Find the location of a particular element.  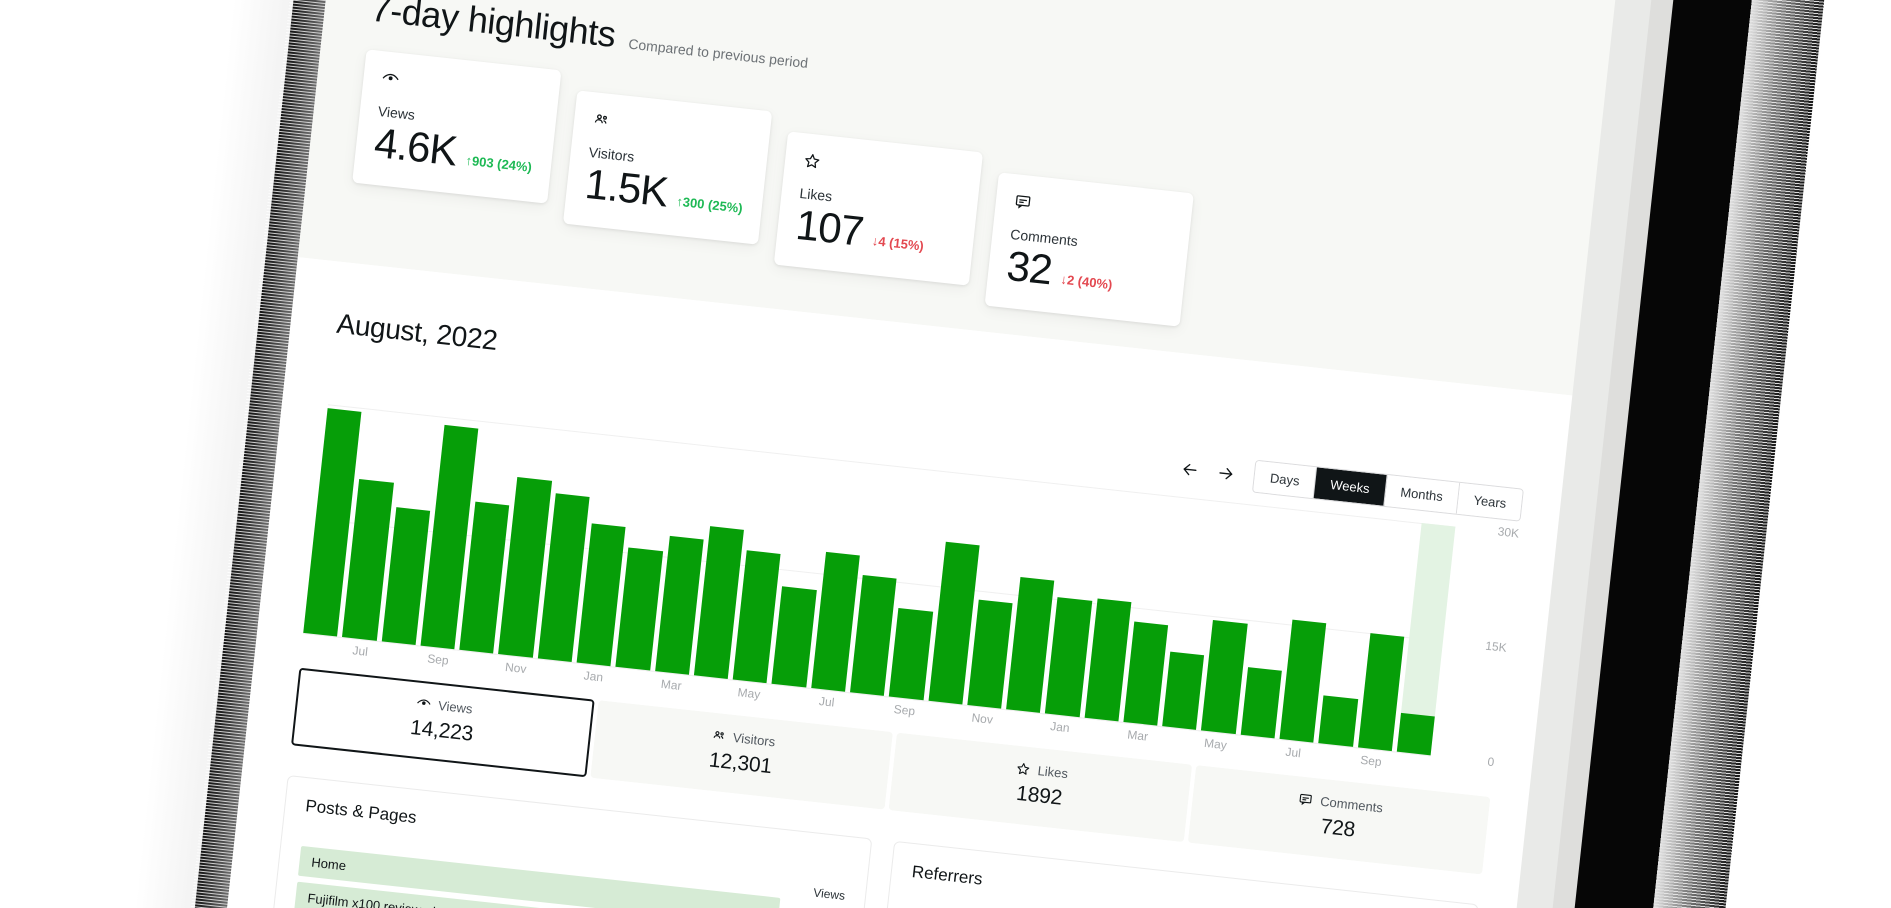

highlight-delta: ↑903 (24%) is located at coordinates (498, 163).